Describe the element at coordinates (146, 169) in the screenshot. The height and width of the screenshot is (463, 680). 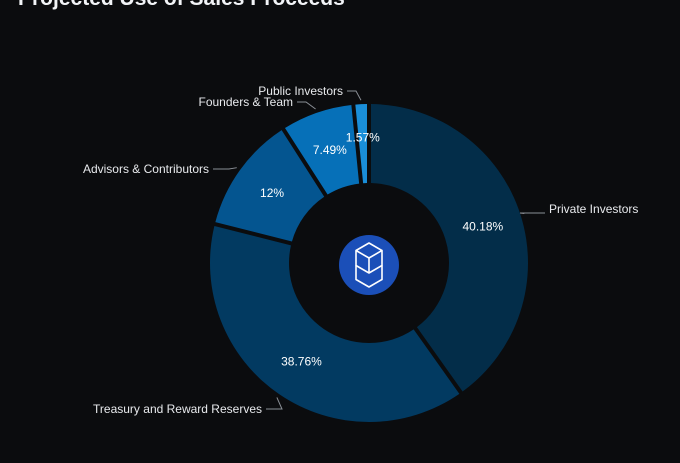
I see `slice-label-advisors-and-contributors: Advisors & Contributors` at that location.